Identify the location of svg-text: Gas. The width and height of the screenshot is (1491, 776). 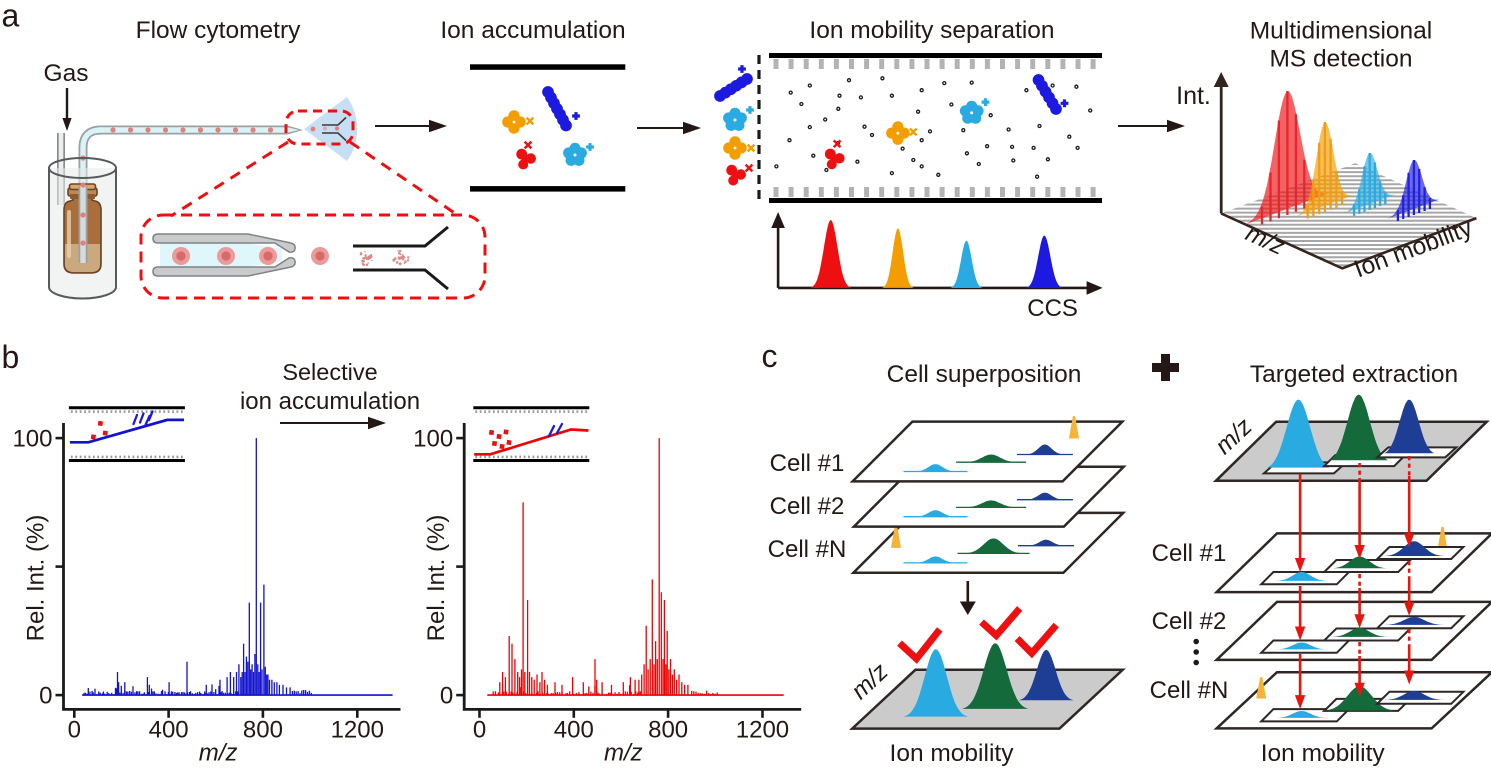
(66, 73).